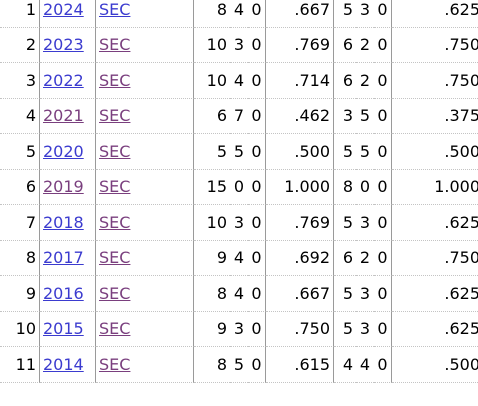  I want to click on year-cell: 2017, so click(68, 258).